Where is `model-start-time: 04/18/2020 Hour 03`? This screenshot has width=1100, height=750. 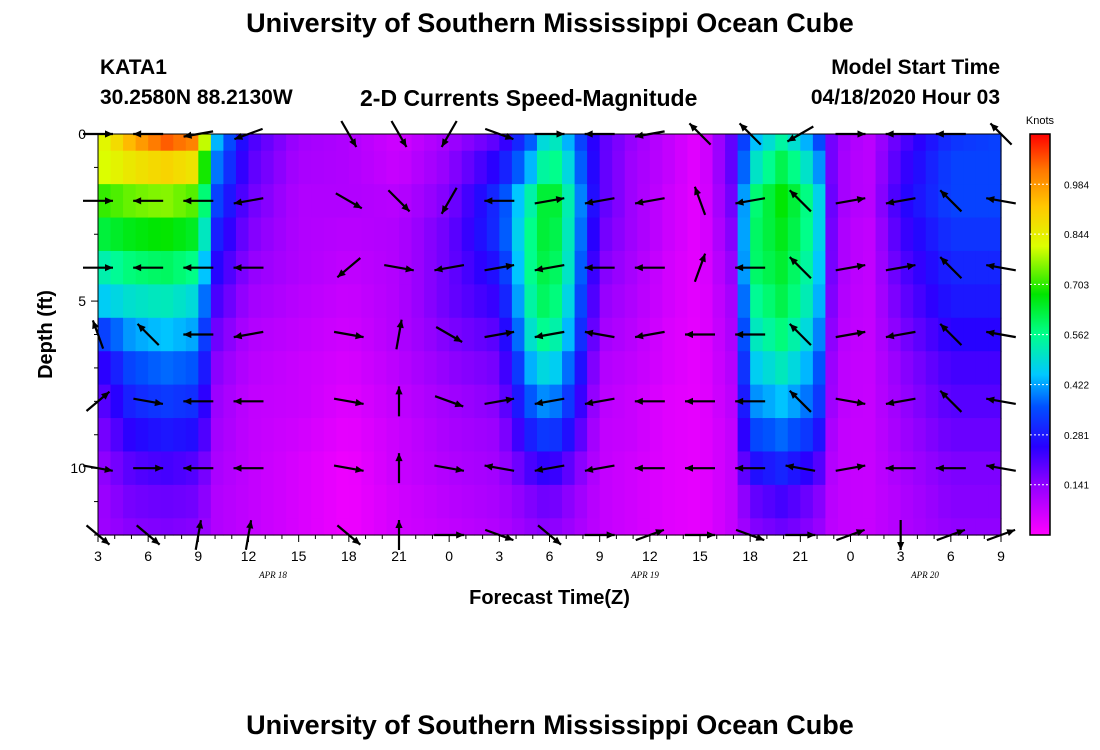 model-start-time: 04/18/2020 Hour 03 is located at coordinates (905, 97).